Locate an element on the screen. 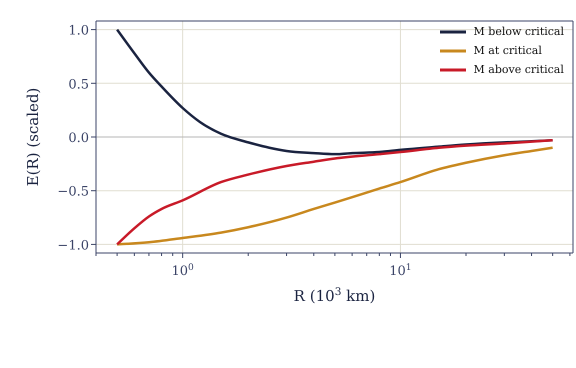 Image resolution: width=576 pixels, height=368 pixels. y-tick-label: 0.5 is located at coordinates (78, 84).